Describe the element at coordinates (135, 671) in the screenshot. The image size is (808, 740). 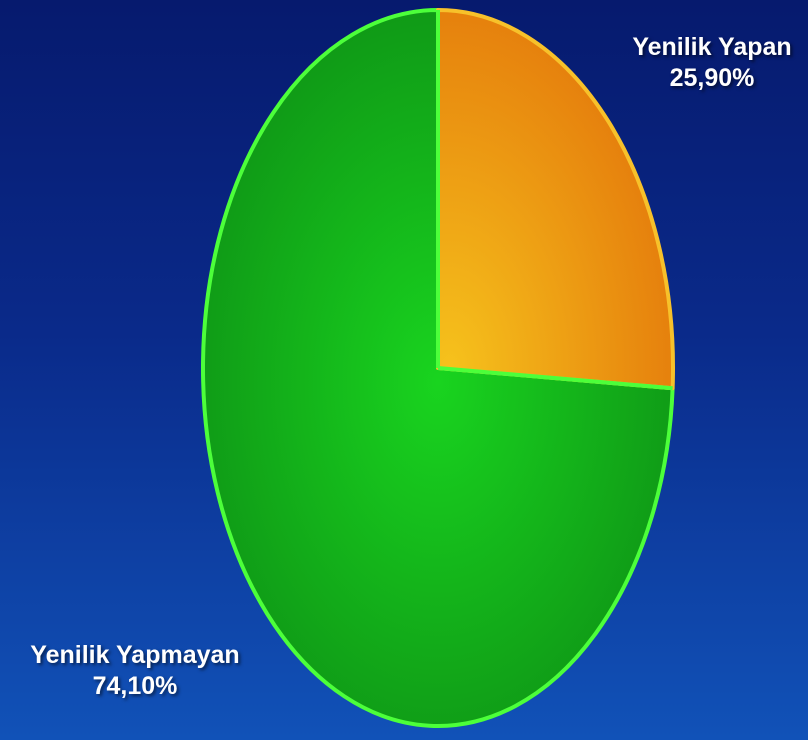
I see `slice-label-yenilik-yapmayan: Yenilik Yapmayan 74,10%` at that location.